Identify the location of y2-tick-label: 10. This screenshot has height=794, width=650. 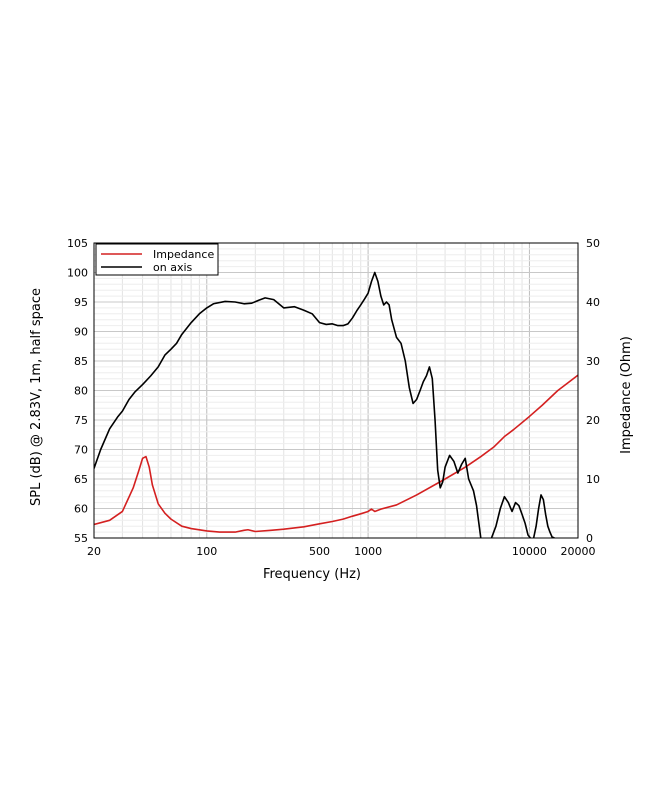
(593, 479).